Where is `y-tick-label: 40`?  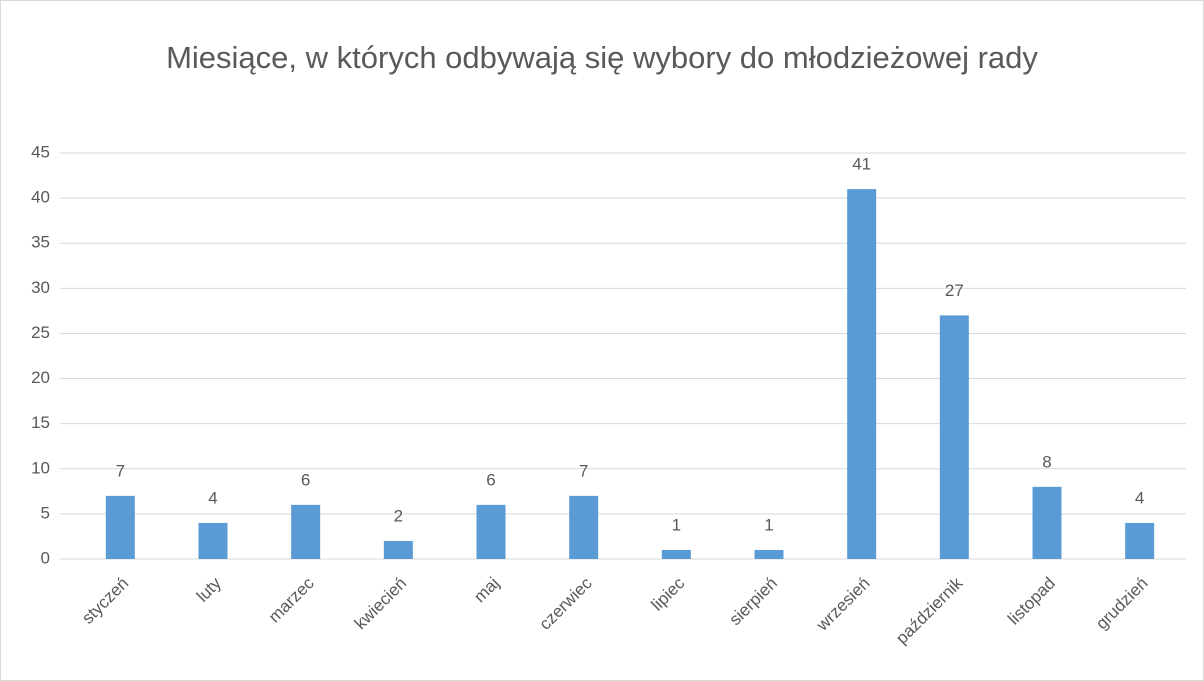 y-tick-label: 40 is located at coordinates (40, 197).